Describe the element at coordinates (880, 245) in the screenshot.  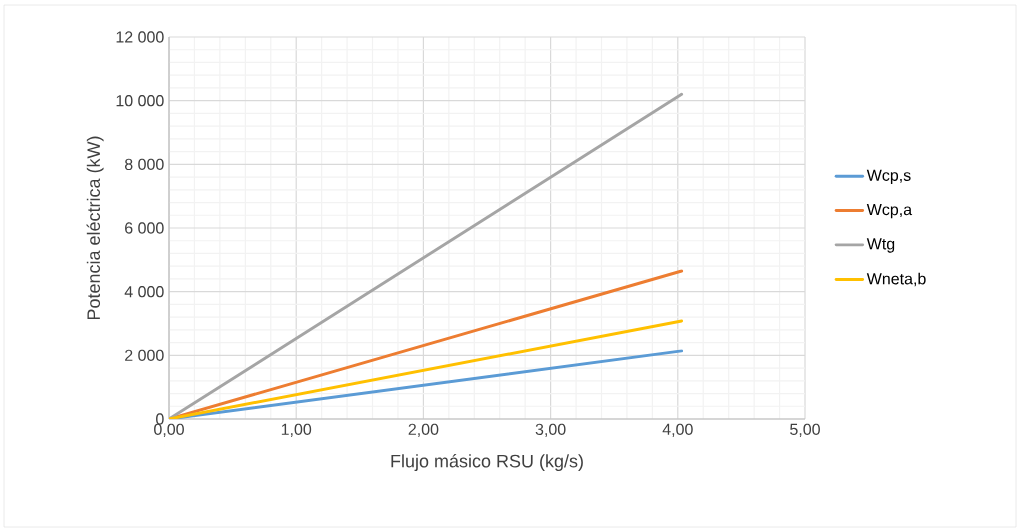
I see `legend-label: Wtg` at that location.